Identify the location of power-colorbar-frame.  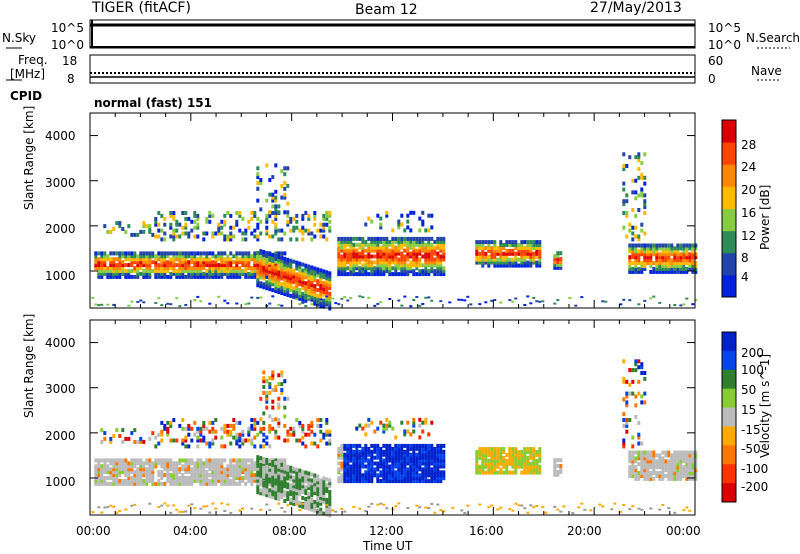
(729, 208).